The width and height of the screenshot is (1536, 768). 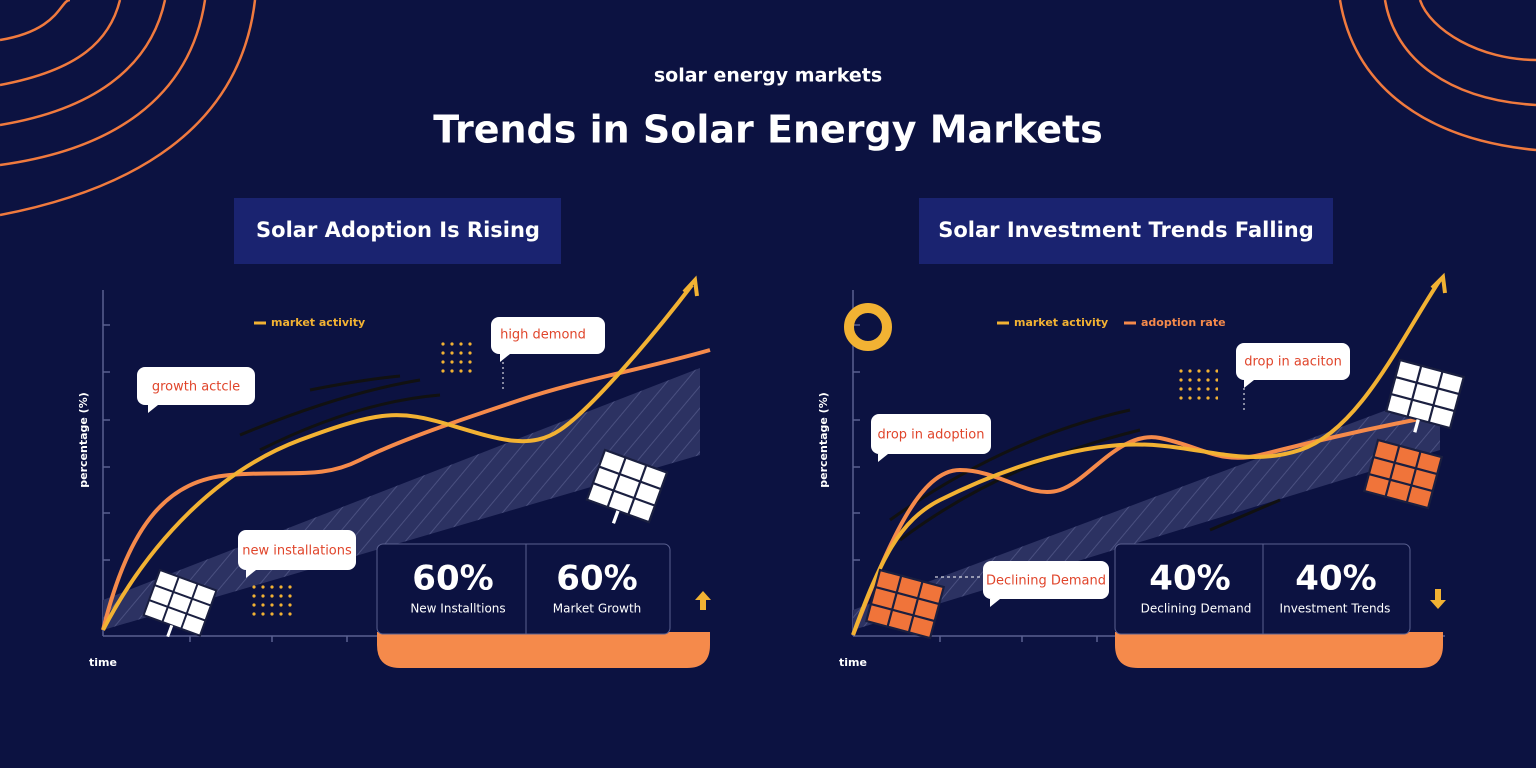 What do you see at coordinates (768, 76) in the screenshot?
I see `kicker: solar energy markets` at bounding box center [768, 76].